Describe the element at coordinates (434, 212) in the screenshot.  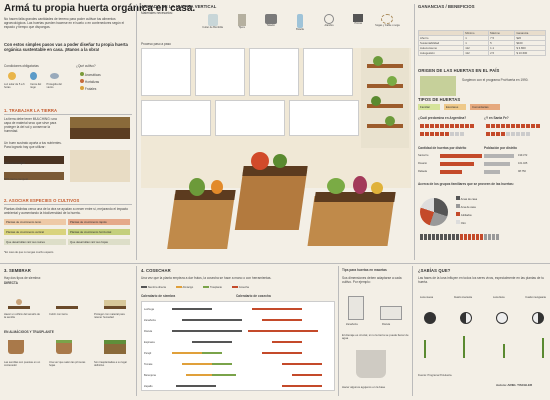
I see `groups-pie` at that location.